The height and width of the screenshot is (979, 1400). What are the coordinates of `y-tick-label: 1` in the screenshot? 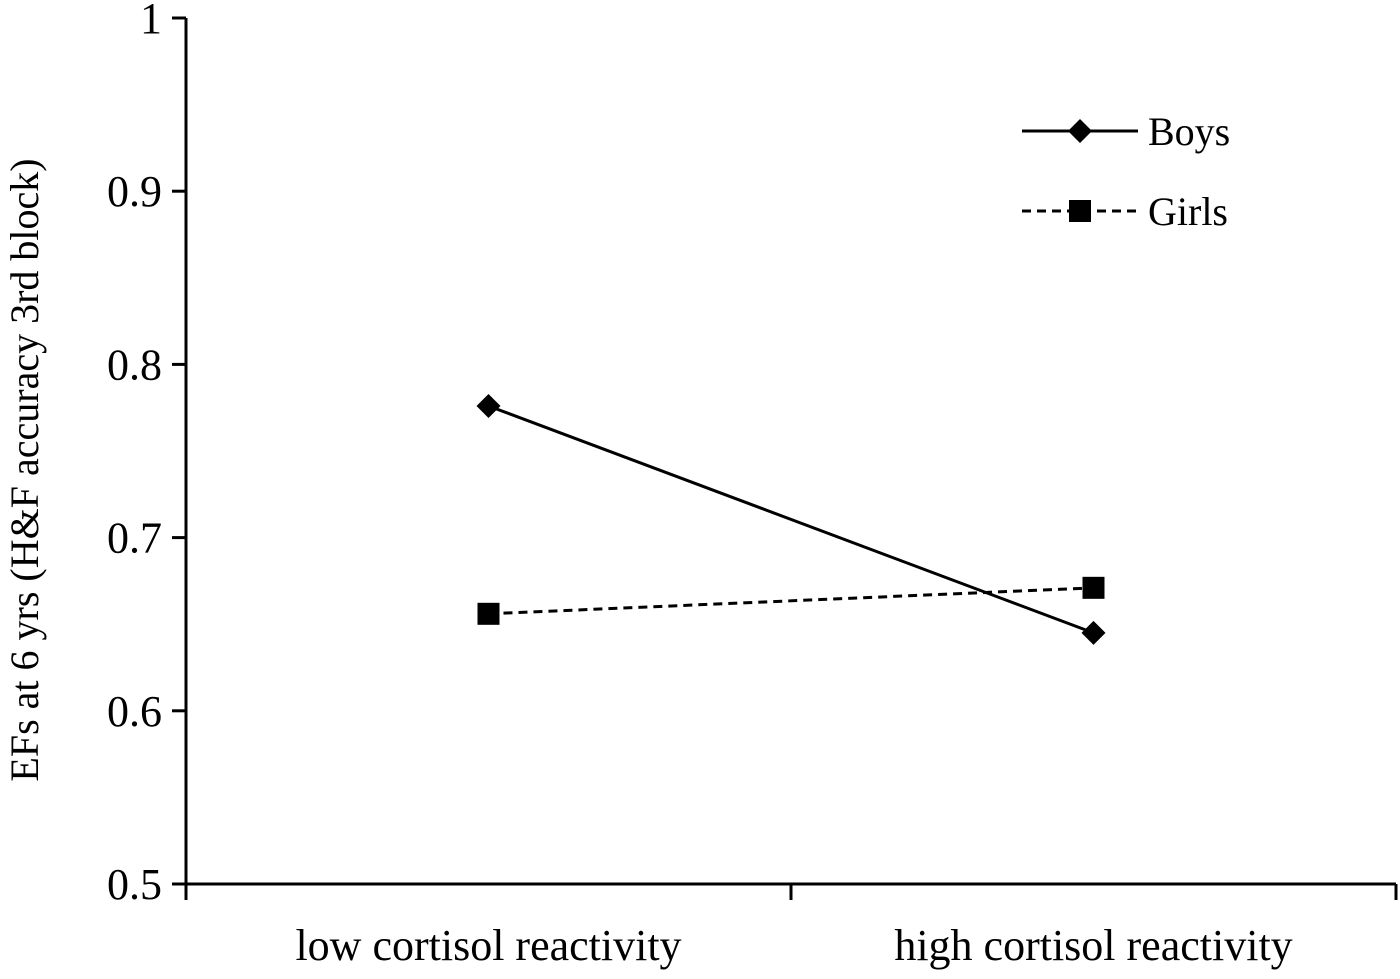 It's located at (151, 21).